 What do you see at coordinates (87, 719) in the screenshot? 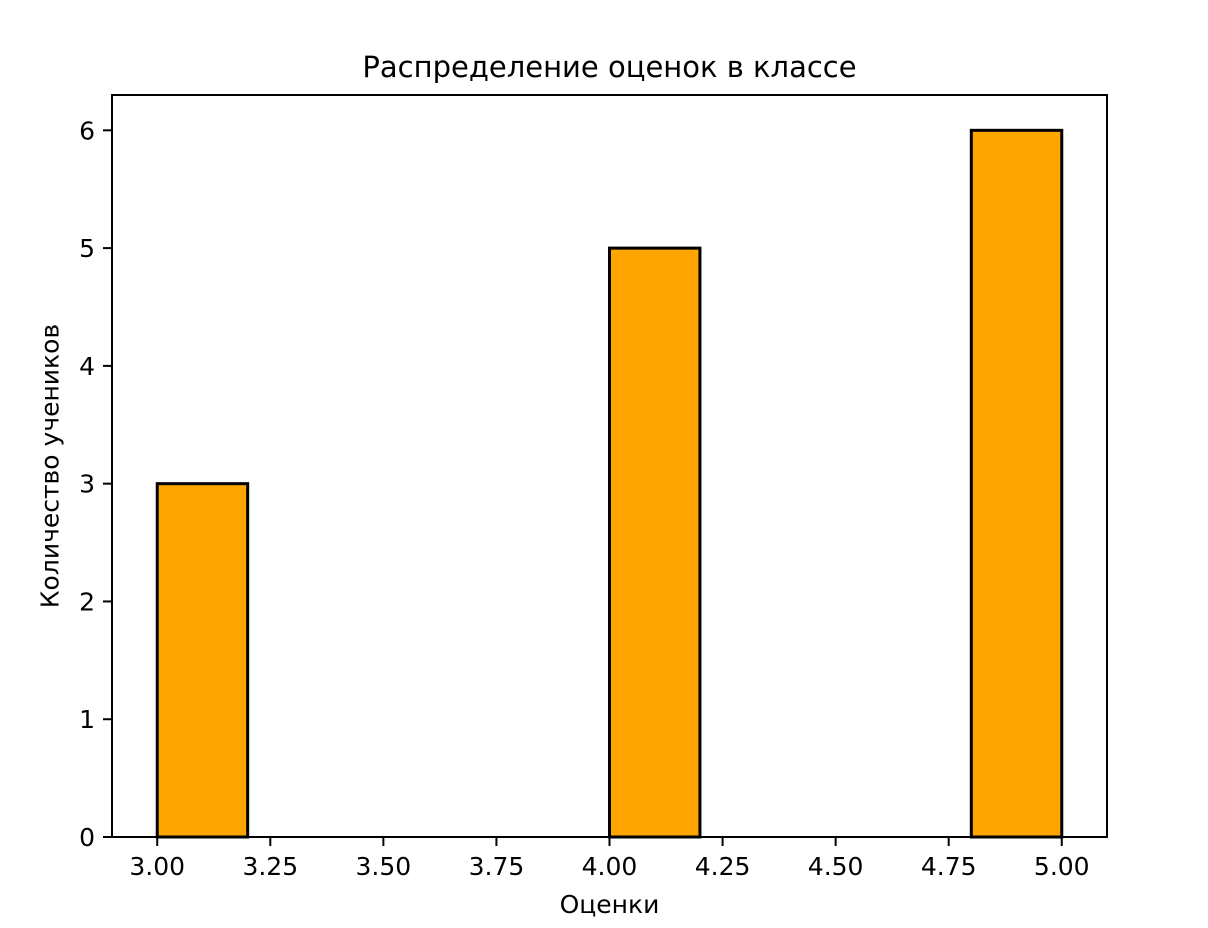
I see `y-tick-label: 1` at bounding box center [87, 719].